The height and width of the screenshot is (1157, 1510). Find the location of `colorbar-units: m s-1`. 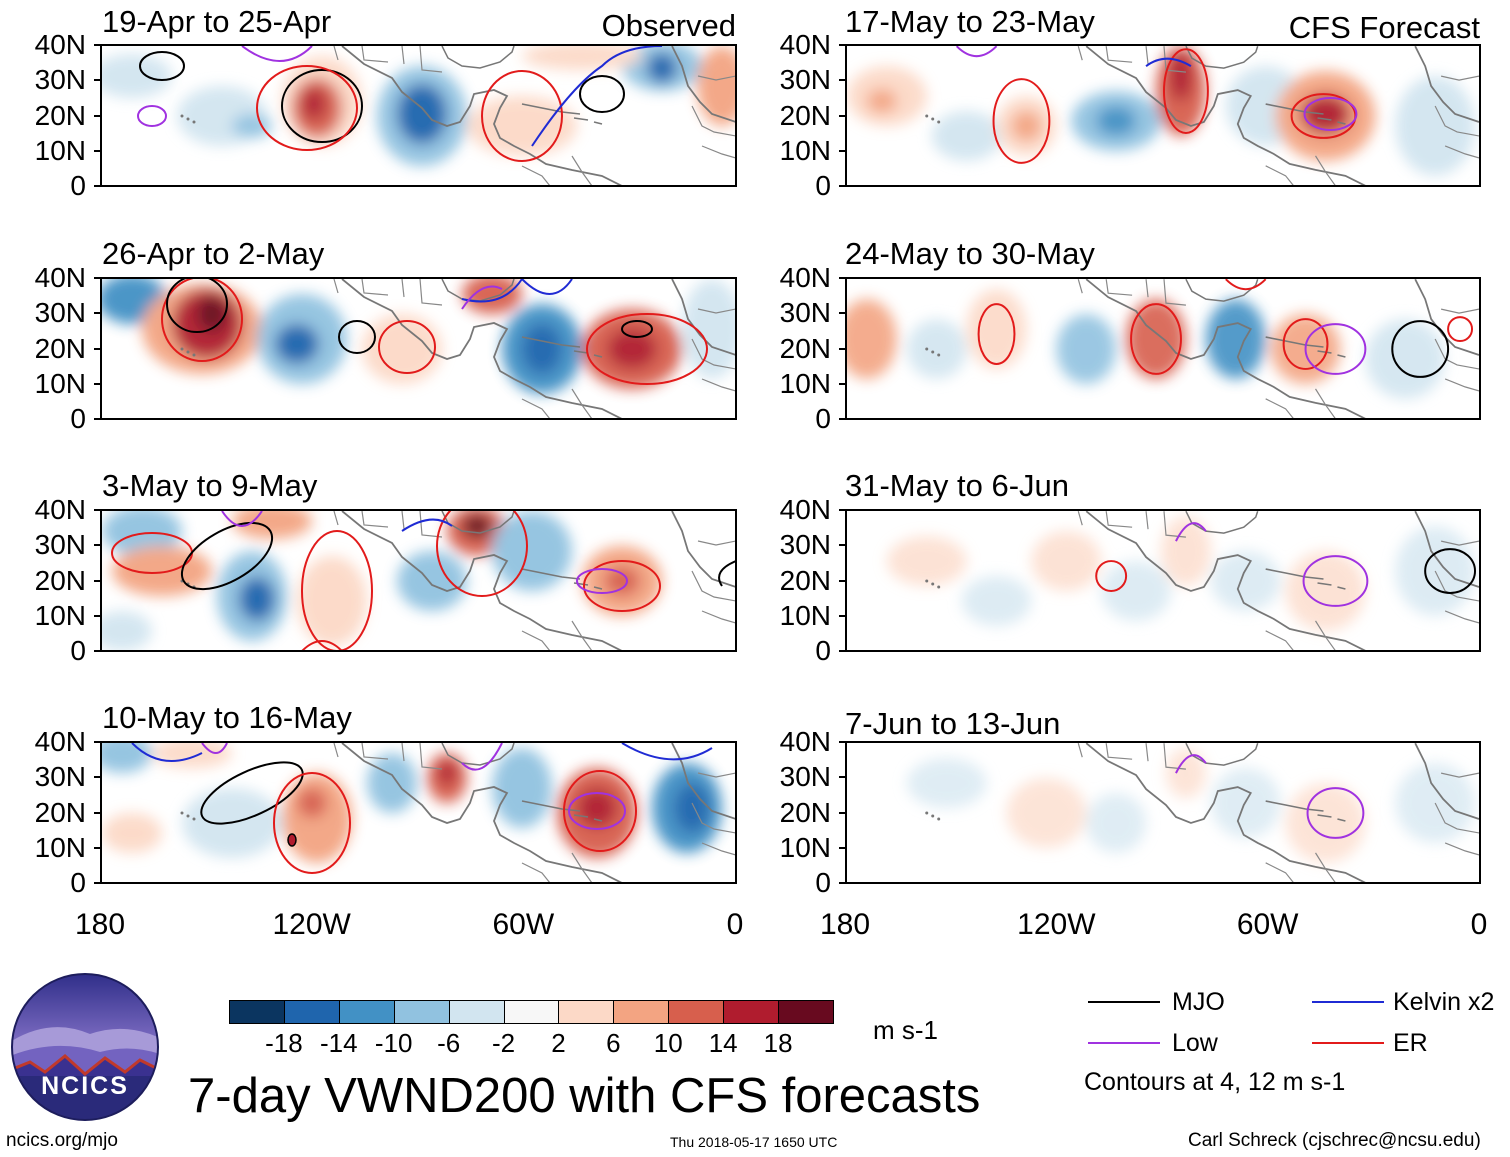

colorbar-units: m s-1 is located at coordinates (905, 1030).